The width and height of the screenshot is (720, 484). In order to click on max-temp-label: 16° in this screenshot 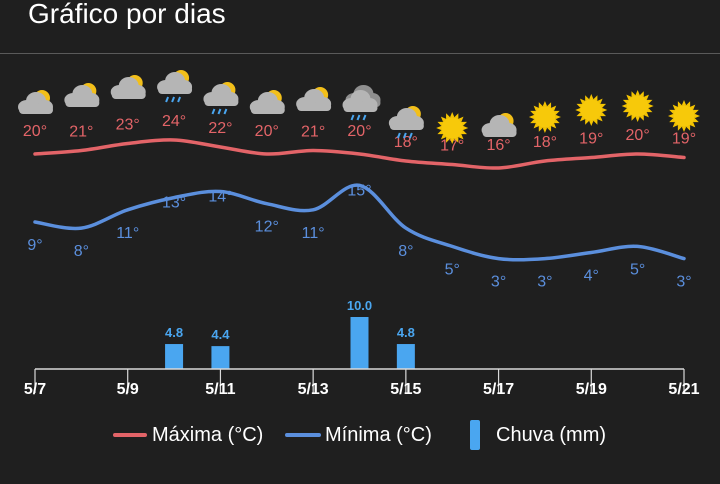, I will do `click(498, 145)`.